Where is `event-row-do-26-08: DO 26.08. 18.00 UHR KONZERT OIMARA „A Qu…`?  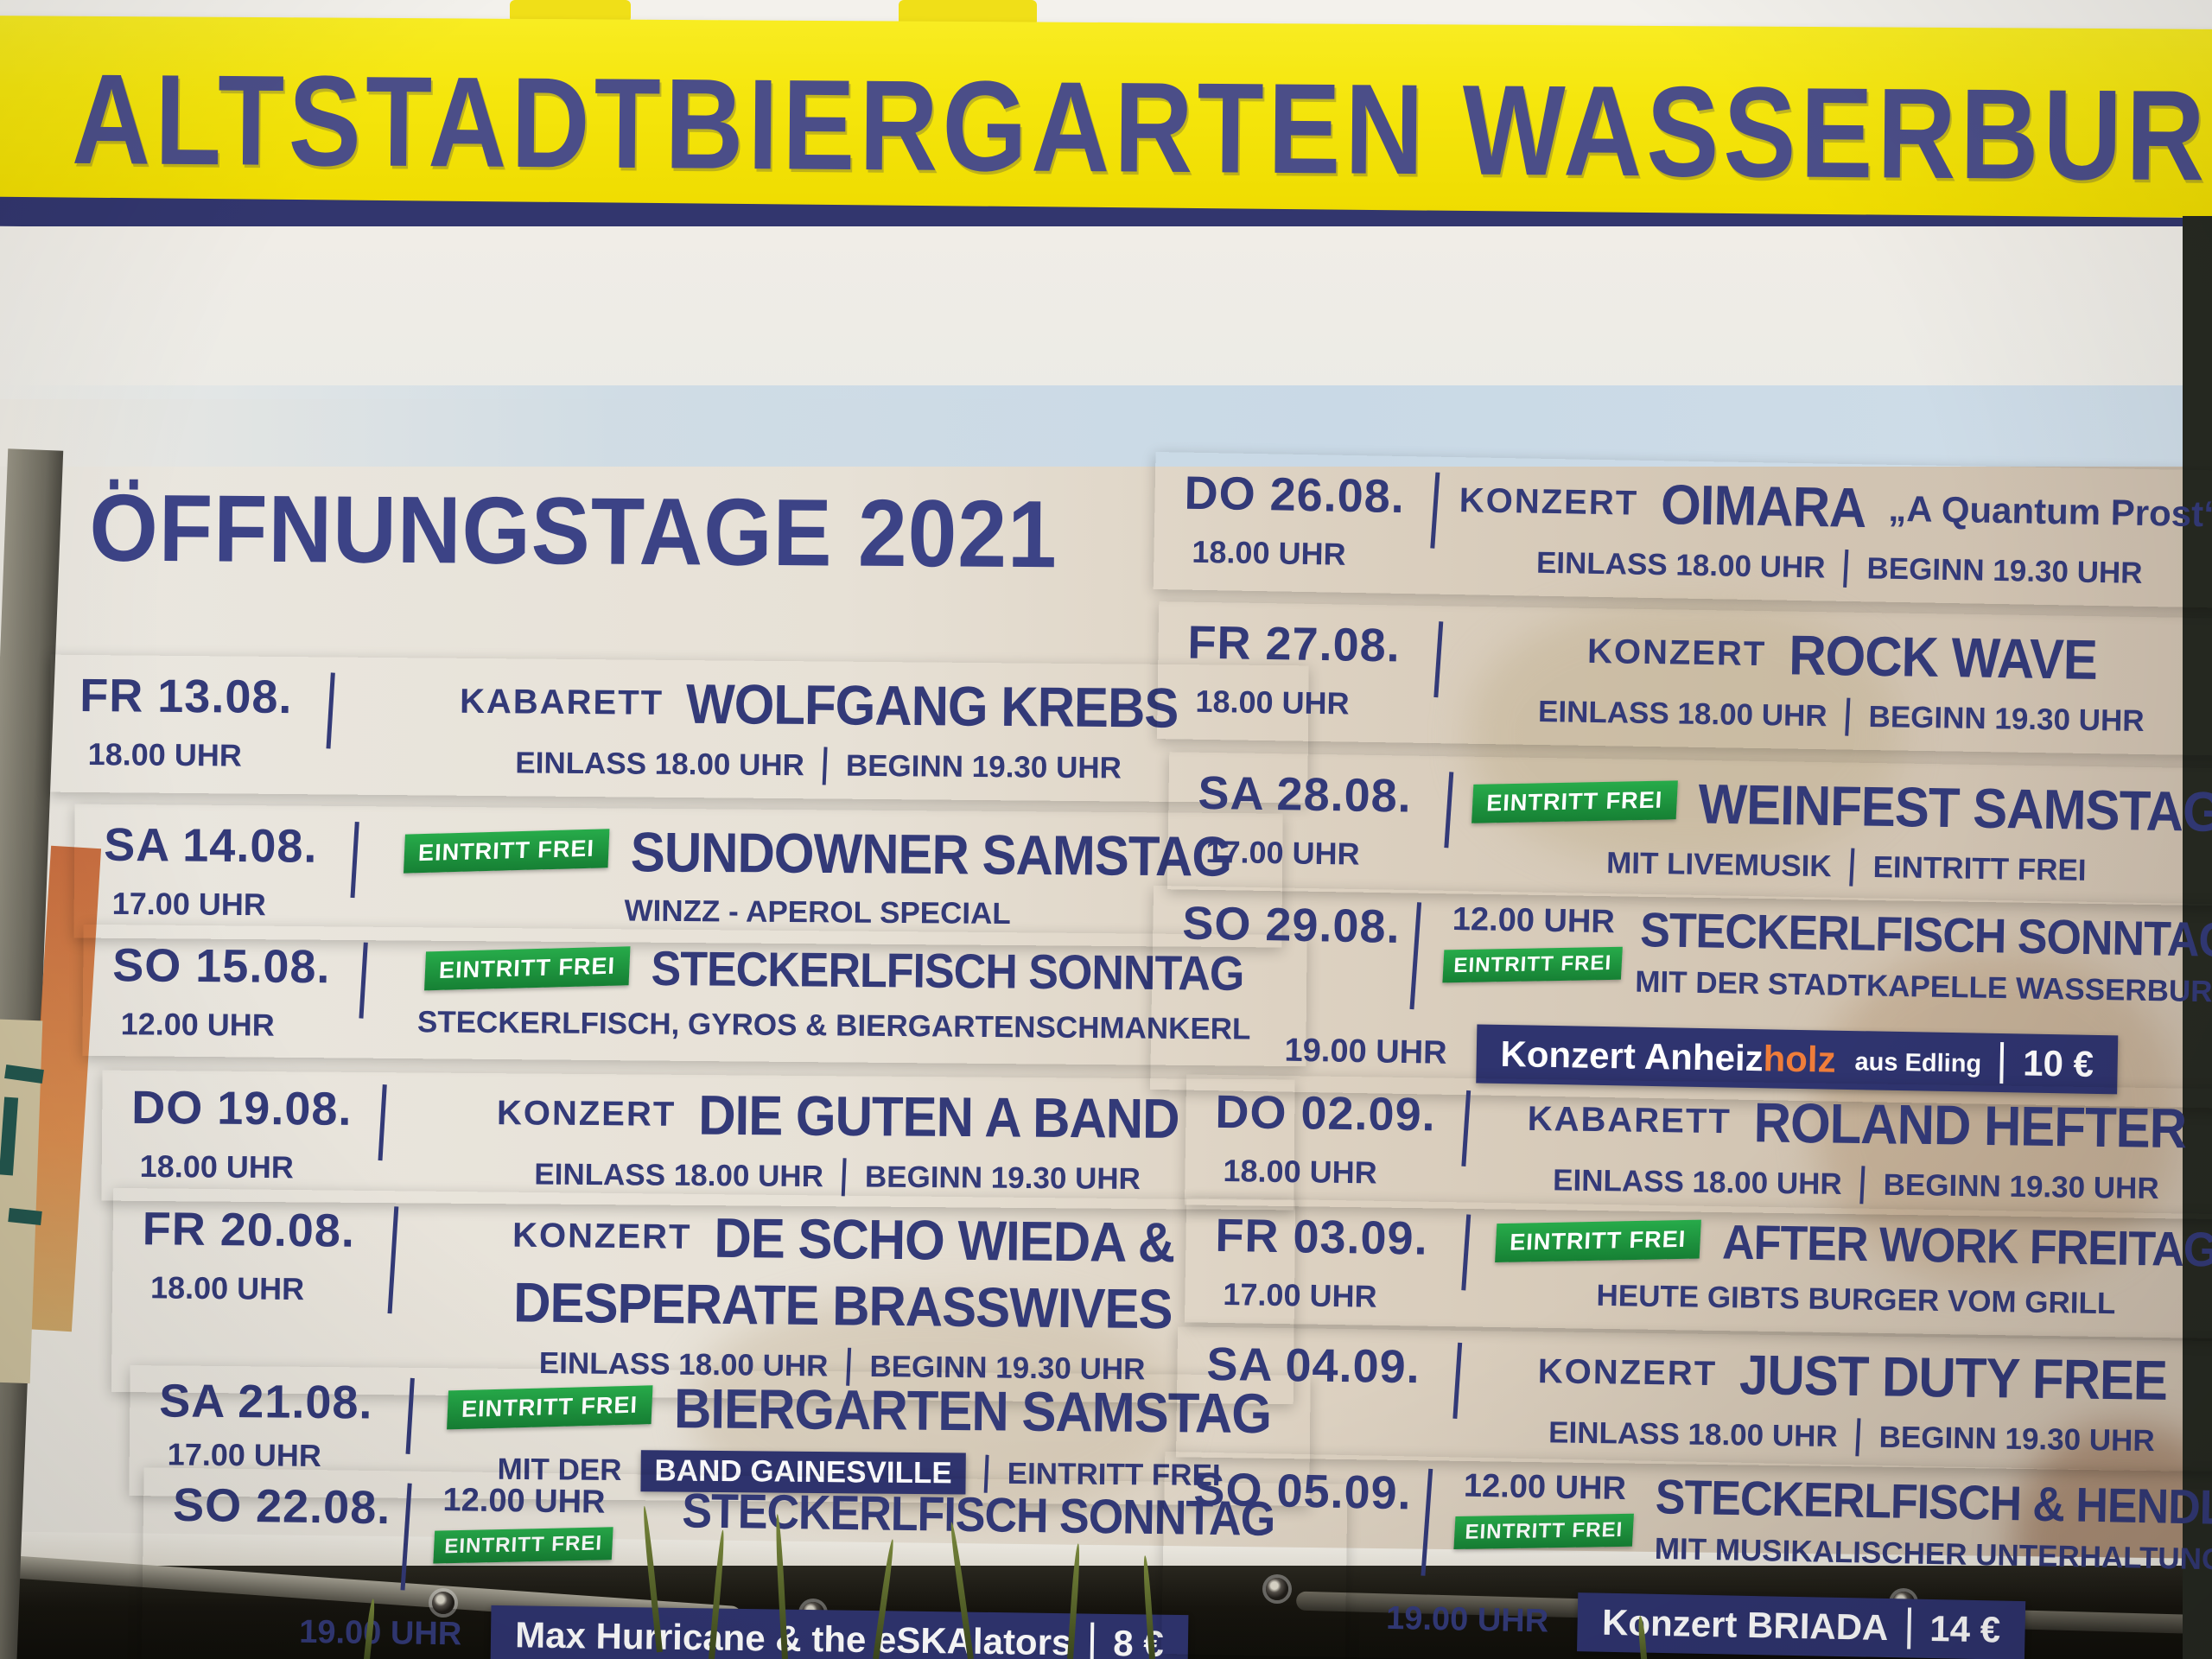
event-row-do-26-08: DO 26.08. 18.00 UHR KONZERT OIMARA „A Qu… is located at coordinates (1683, 530).